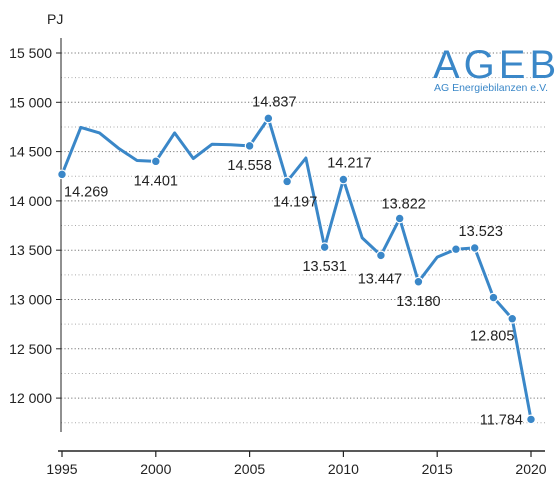  Describe the element at coordinates (30, 250) in the screenshot. I see `y-tick-label: 13 500` at that location.